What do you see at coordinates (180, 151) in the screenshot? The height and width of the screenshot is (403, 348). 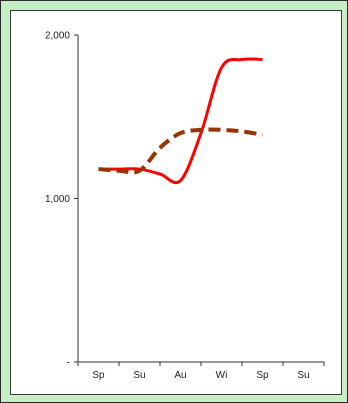 I see `dashed-series-line` at bounding box center [180, 151].